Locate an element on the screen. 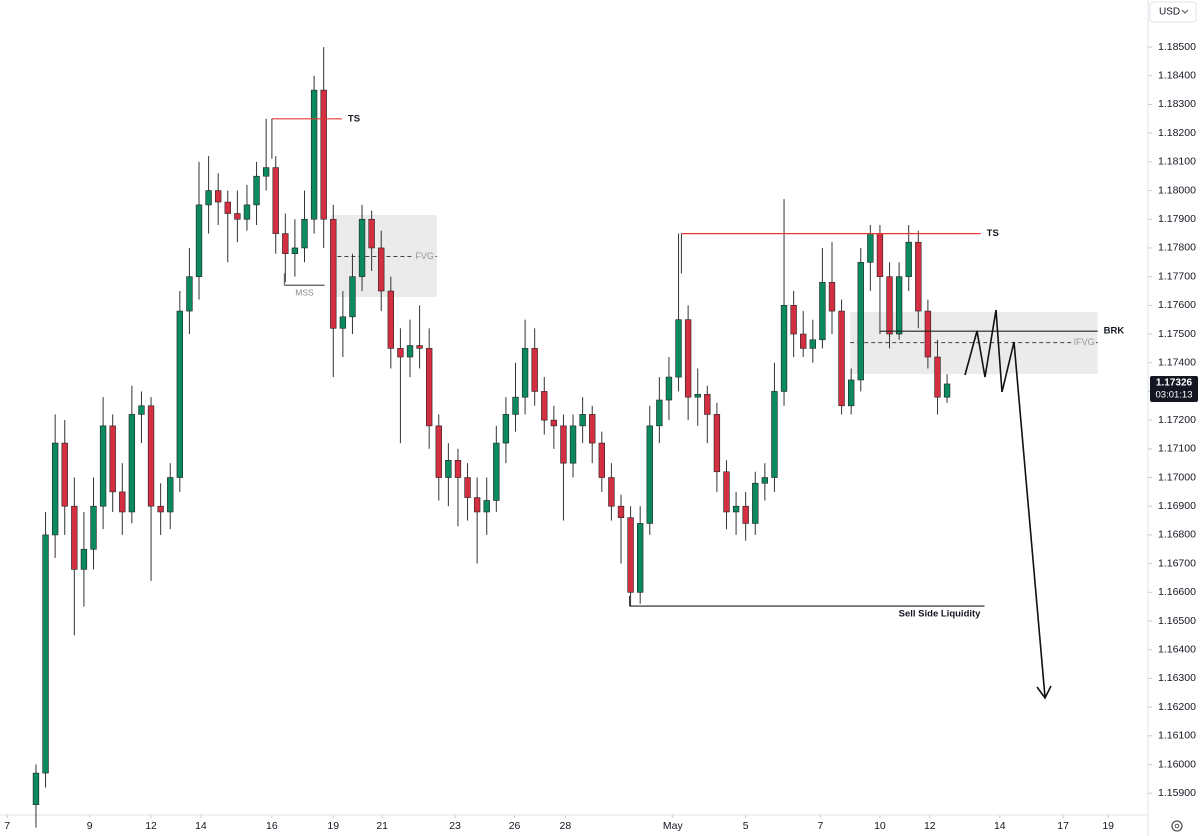  y-tick-label: 1.16900 is located at coordinates (1177, 506).